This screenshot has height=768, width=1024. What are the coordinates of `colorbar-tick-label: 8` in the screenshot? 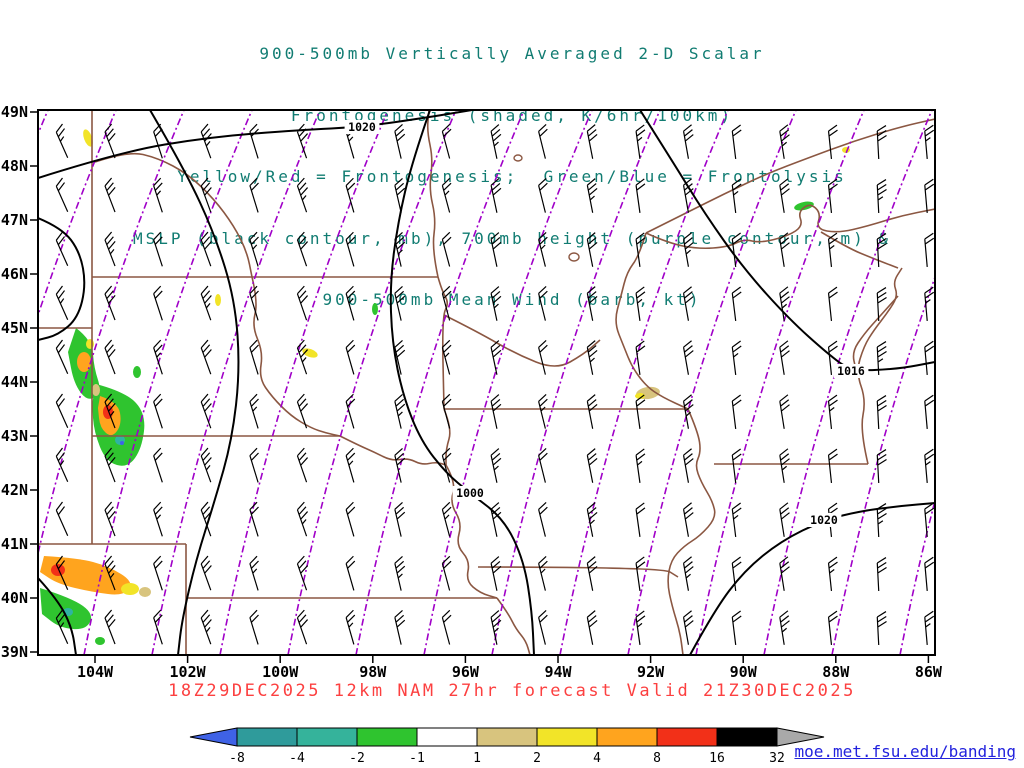 It's located at (657, 758).